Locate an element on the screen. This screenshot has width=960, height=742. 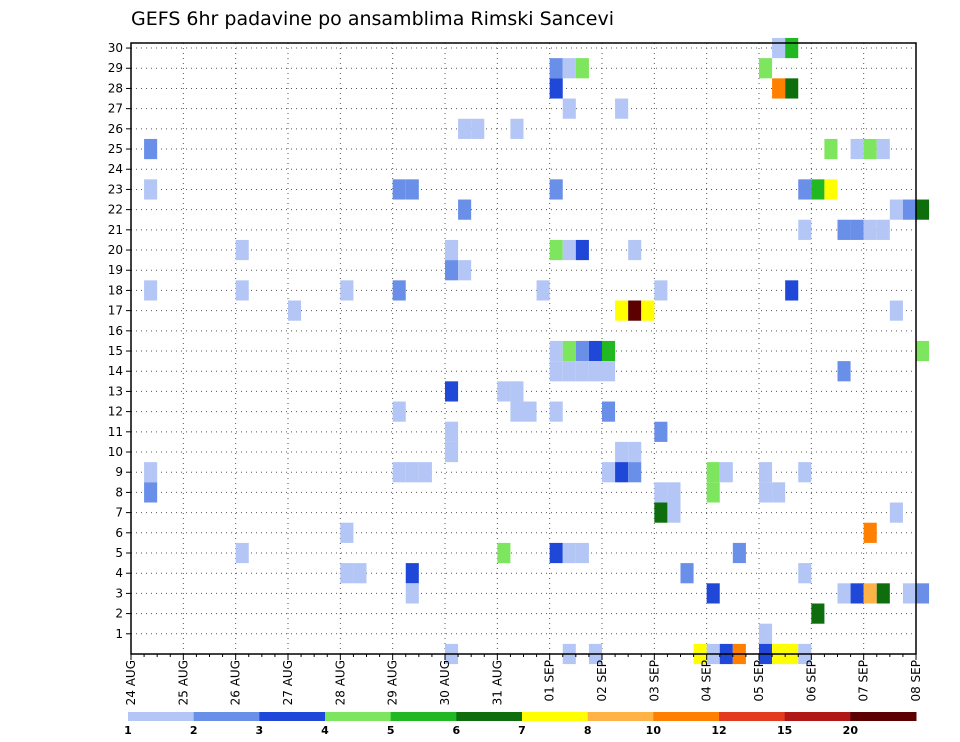
x-tick-label: 24 AUG is located at coordinates (131, 682).